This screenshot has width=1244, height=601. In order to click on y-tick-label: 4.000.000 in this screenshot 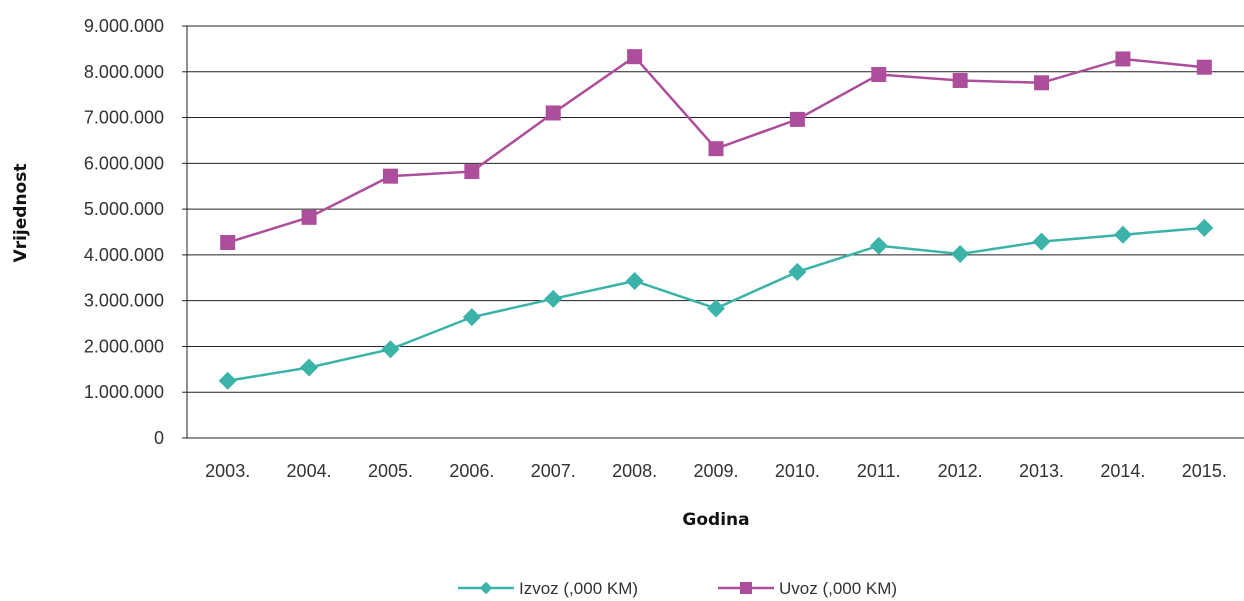, I will do `click(124, 255)`.